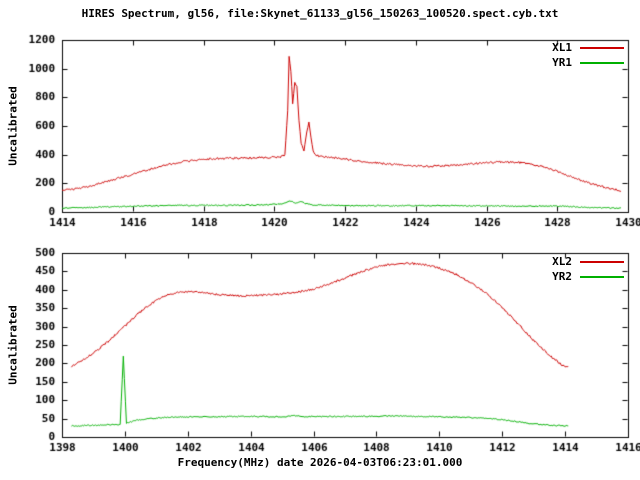 This screenshot has width=640, height=480. What do you see at coordinates (602, 276) in the screenshot?
I see `legend-line-yr2` at bounding box center [602, 276].